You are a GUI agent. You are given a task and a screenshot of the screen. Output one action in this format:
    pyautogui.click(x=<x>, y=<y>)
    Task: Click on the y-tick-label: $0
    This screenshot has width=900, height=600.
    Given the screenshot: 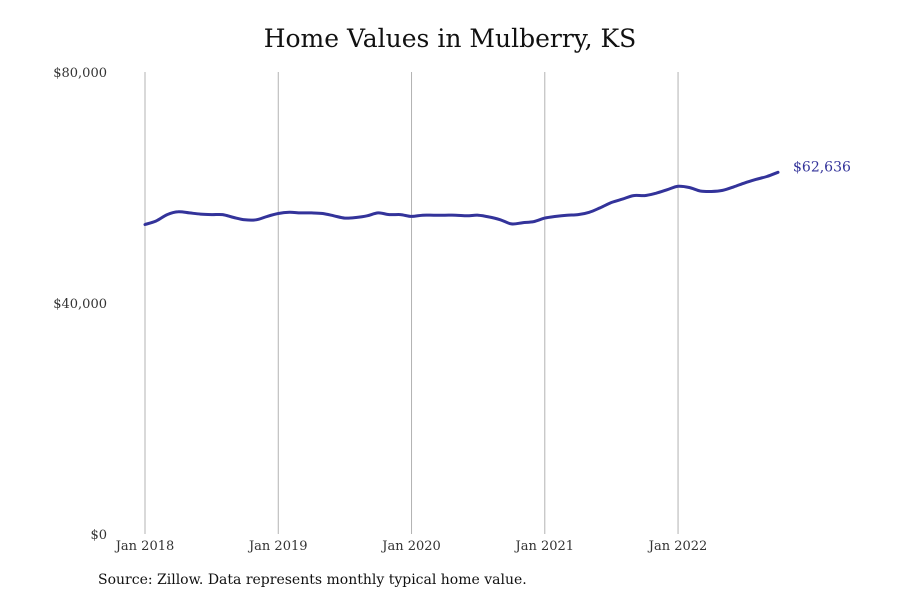 What is the action you would take?
    pyautogui.click(x=98, y=535)
    